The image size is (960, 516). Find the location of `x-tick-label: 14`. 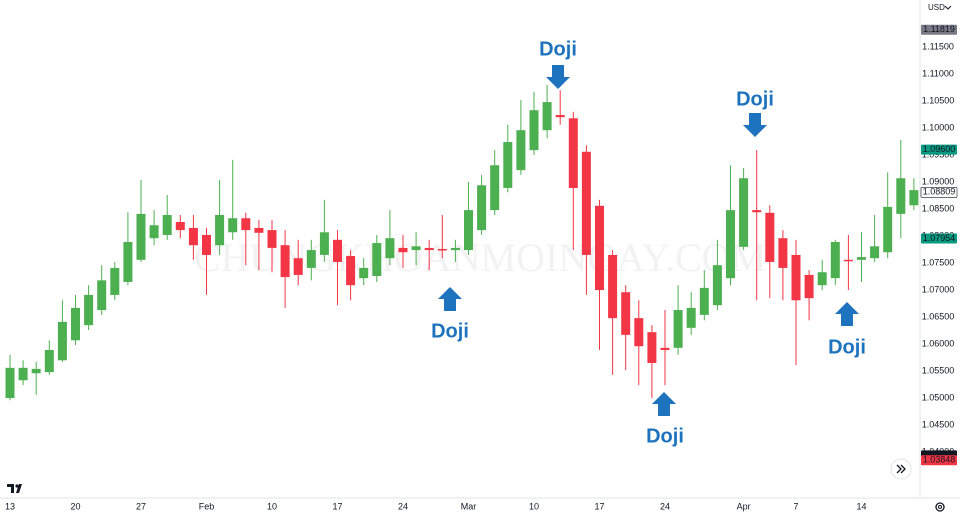

x-tick-label: 14 is located at coordinates (861, 506).